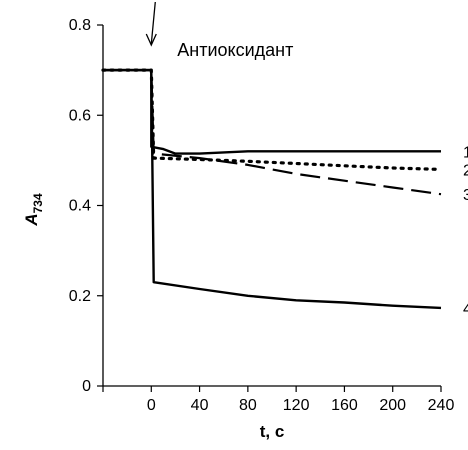 This screenshot has width=468, height=450. Describe the element at coordinates (465, 309) in the screenshot. I see `series-4-label: 4` at that location.